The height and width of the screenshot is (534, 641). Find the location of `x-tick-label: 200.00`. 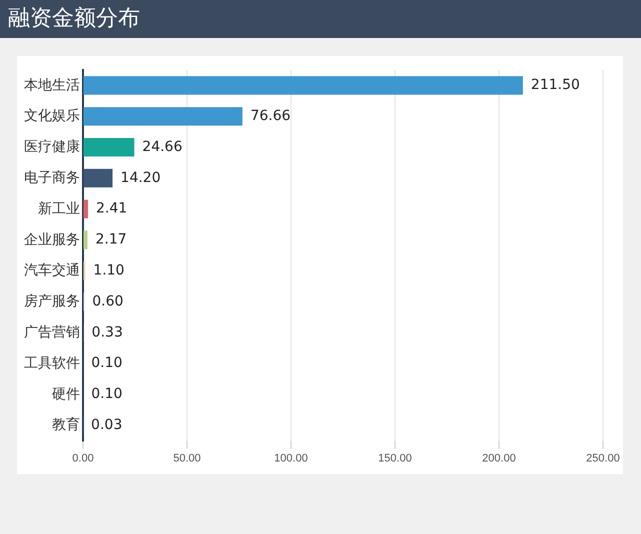

x-tick-label: 200.00 is located at coordinates (499, 458).